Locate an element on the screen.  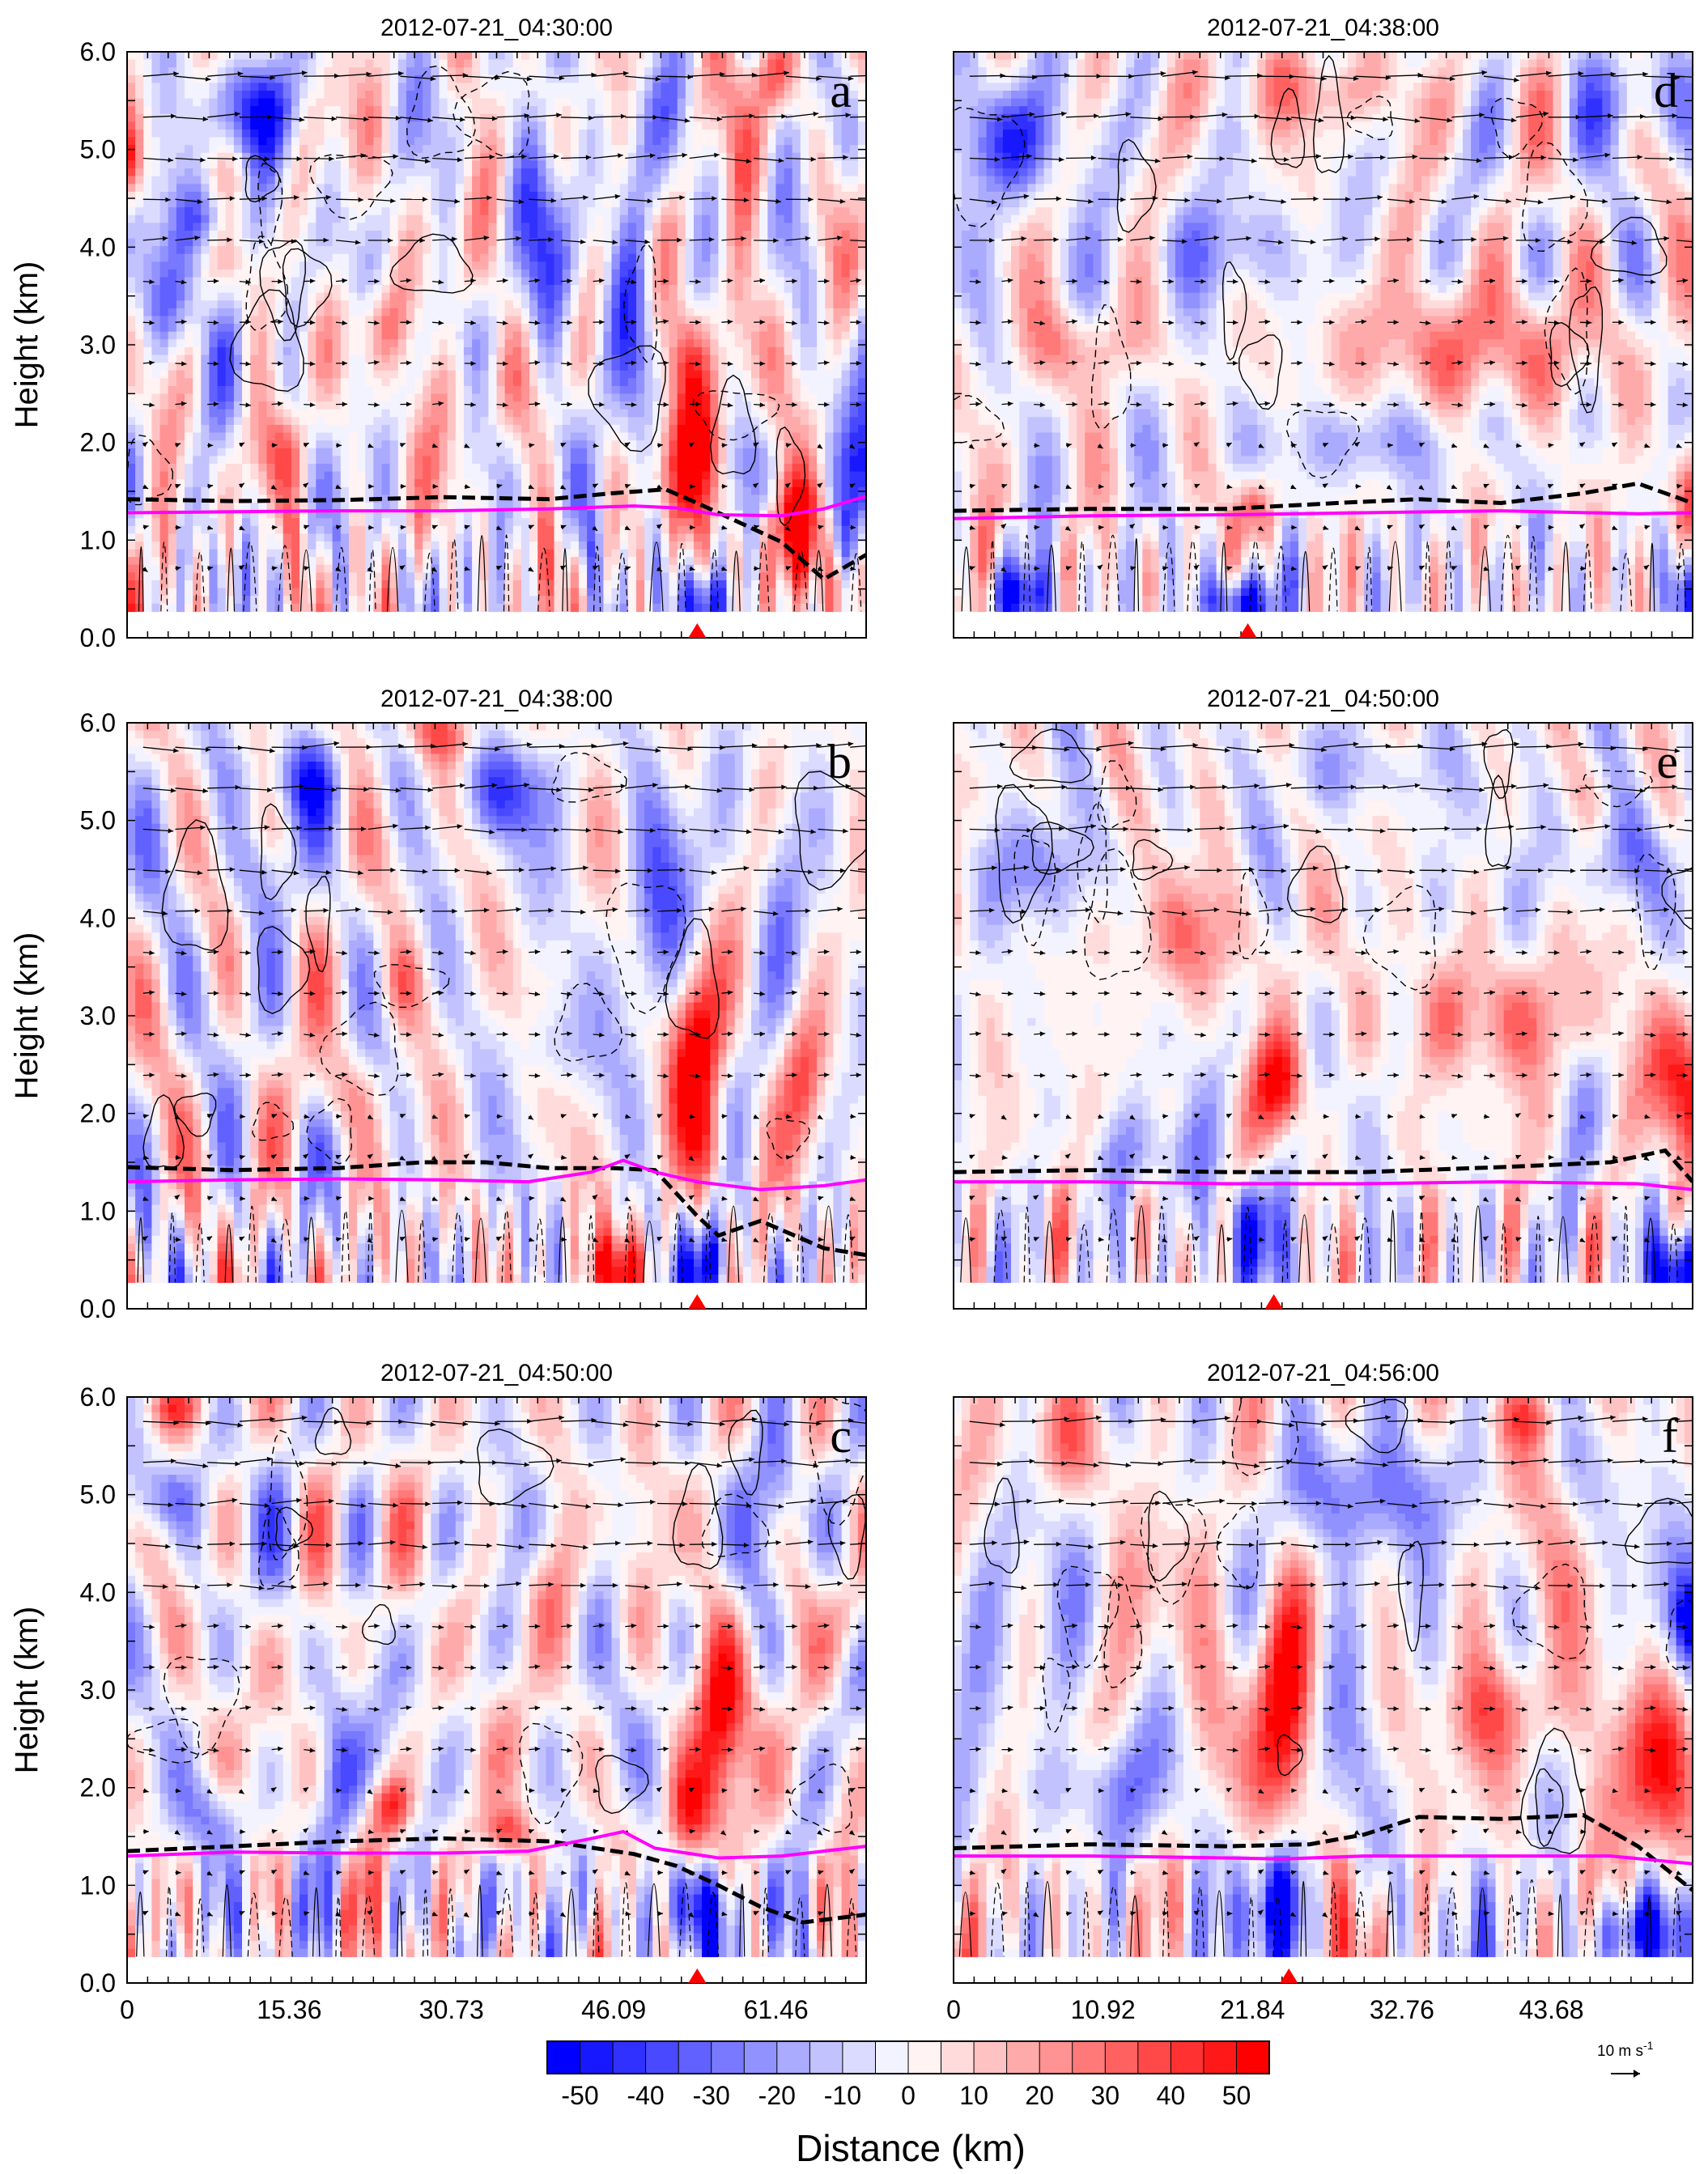
panel-e-ticks is located at coordinates (1323, 1016).